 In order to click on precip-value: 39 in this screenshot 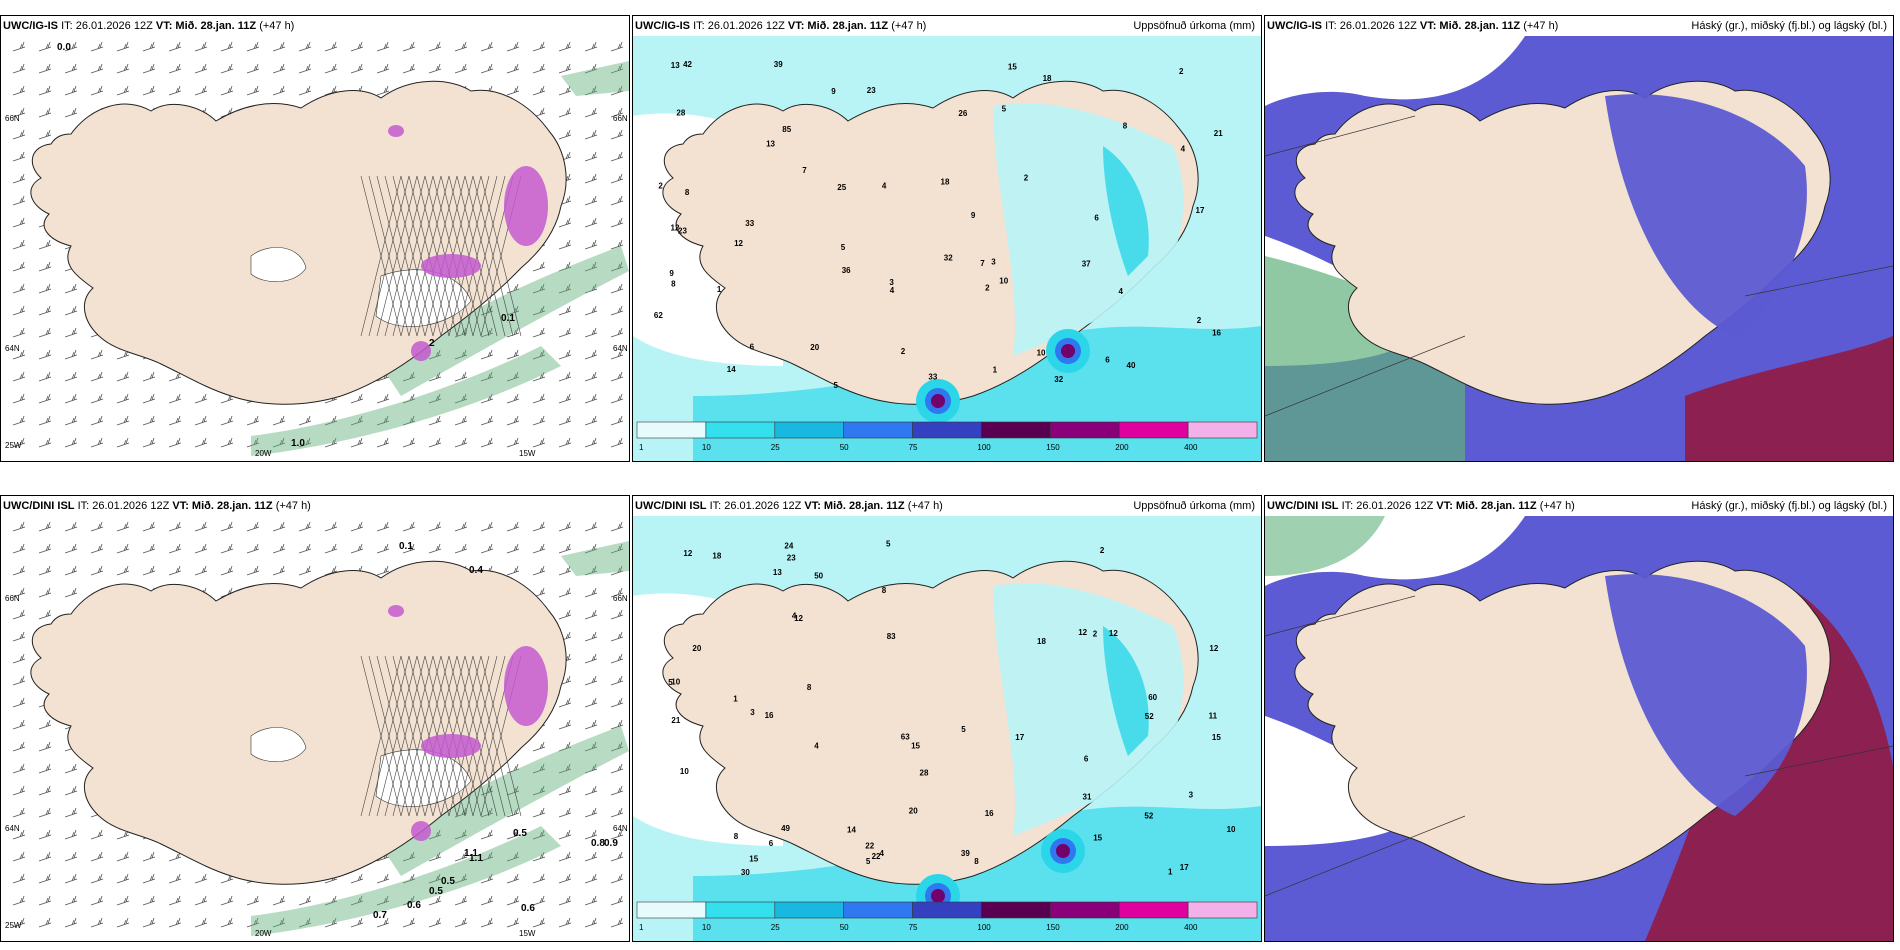, I will do `click(965, 853)`.